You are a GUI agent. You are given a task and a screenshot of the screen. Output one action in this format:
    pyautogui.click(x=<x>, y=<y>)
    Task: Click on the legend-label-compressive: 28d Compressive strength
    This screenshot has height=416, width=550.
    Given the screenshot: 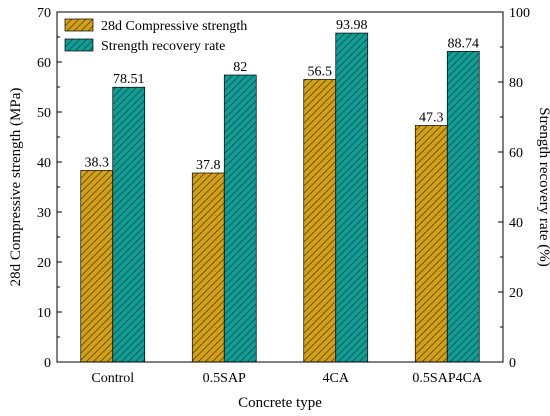 What is the action you would take?
    pyautogui.click(x=174, y=26)
    